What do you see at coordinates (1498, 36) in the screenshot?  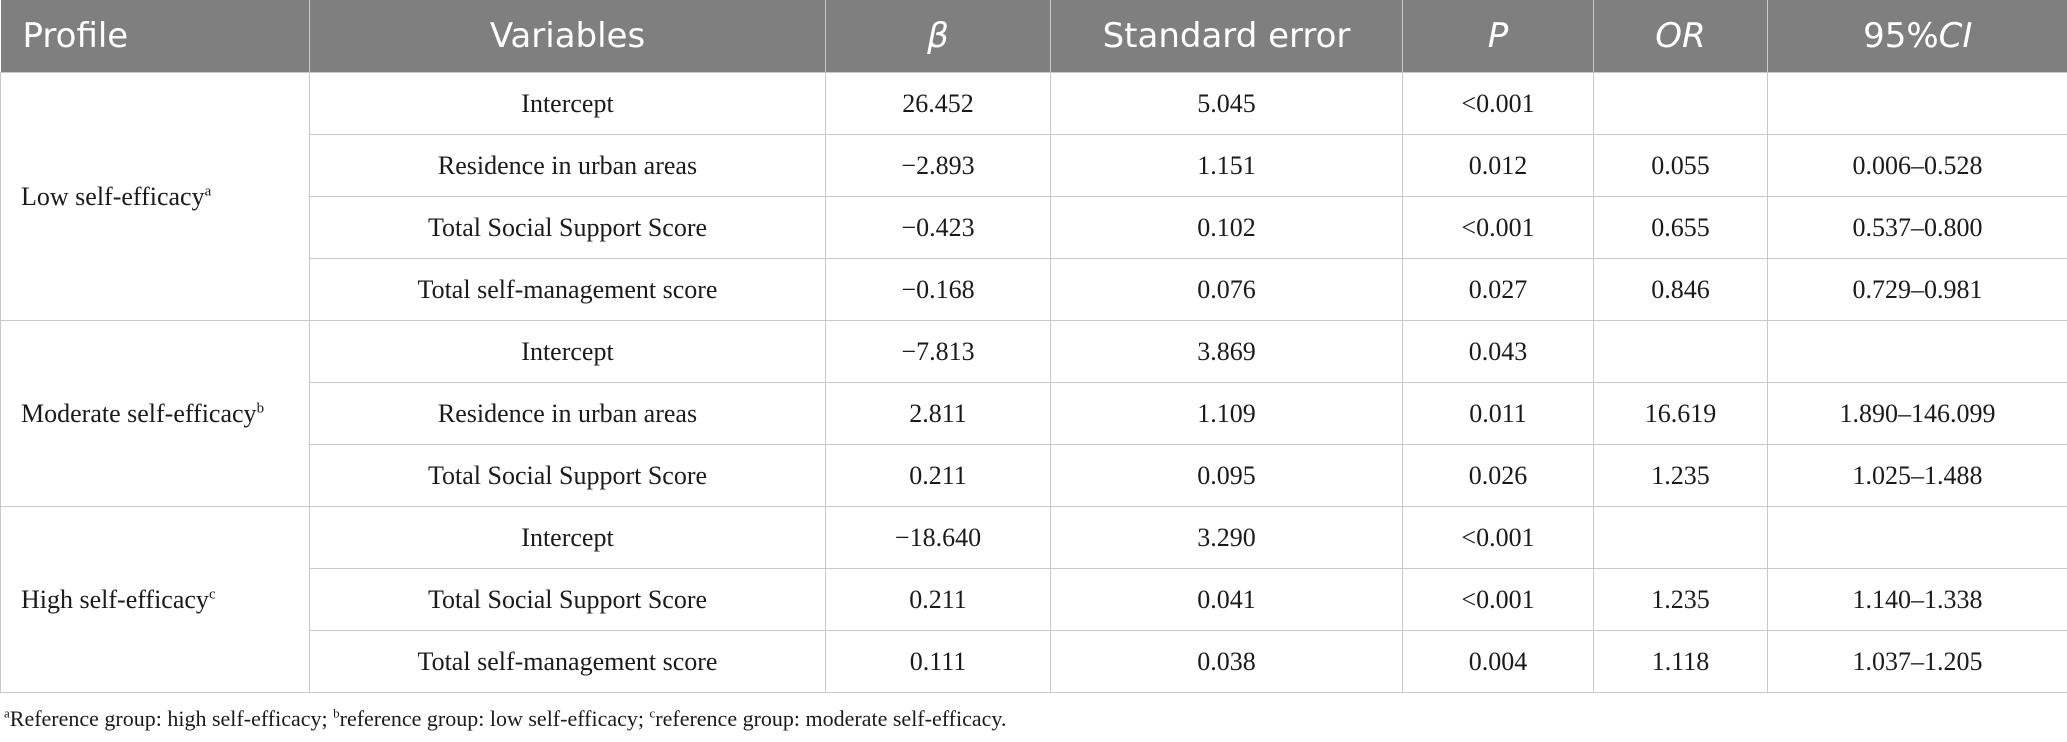 I see `header-p: P` at bounding box center [1498, 36].